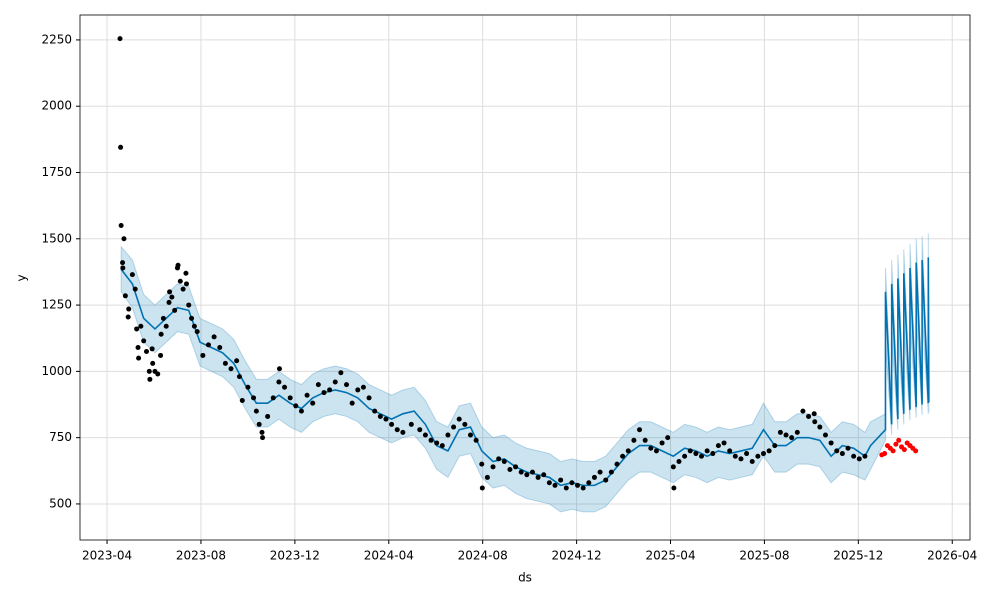  Describe the element at coordinates (56, 39) in the screenshot. I see `y-tick-label: 2250` at that location.